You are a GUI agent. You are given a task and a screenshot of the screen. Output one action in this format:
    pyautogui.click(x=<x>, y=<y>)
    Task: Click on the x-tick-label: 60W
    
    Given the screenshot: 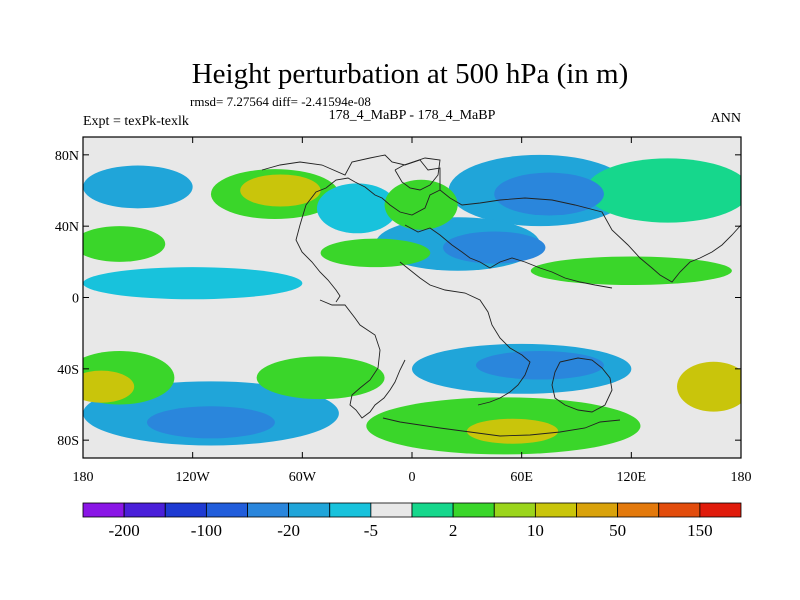 What is the action you would take?
    pyautogui.click(x=303, y=477)
    